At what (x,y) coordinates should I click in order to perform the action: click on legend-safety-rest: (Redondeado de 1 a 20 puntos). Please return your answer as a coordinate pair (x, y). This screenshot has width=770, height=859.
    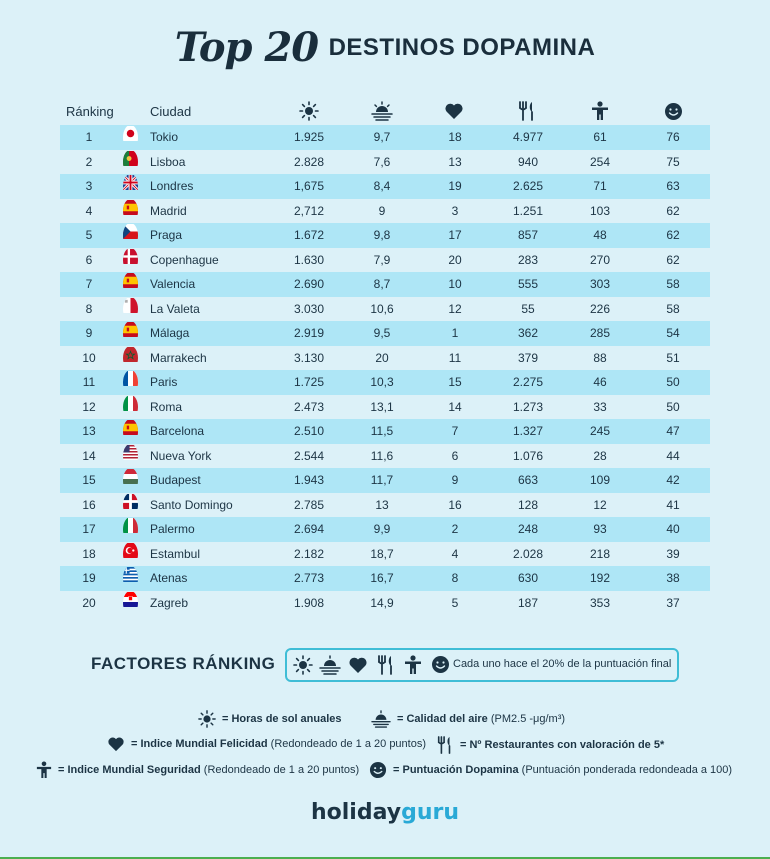
    Looking at the image, I should click on (280, 769).